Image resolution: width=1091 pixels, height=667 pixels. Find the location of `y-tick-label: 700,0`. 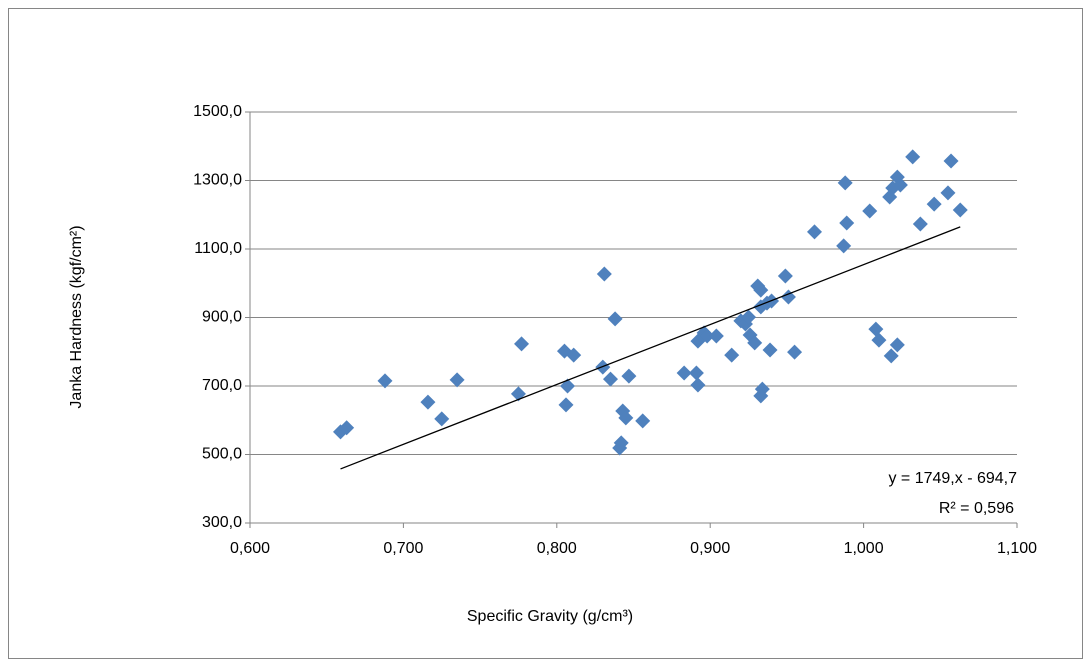

y-tick-label: 700,0 is located at coordinates (222, 385).